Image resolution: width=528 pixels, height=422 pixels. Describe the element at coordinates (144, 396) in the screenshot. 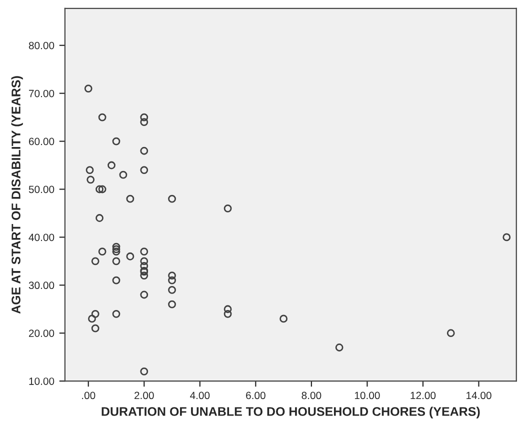

I see `x-tick-label: 2.00` at that location.